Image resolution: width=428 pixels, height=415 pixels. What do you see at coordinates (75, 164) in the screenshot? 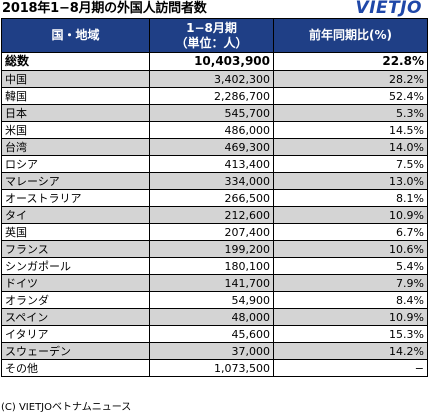
I see `country-name: ロシア` at bounding box center [75, 164].